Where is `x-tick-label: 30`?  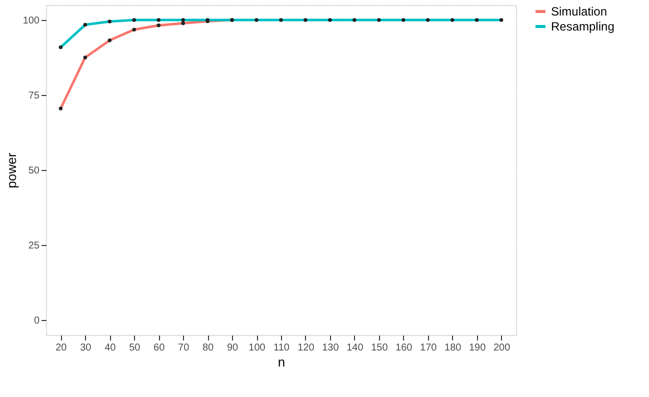 x-tick-label: 30 is located at coordinates (86, 348).